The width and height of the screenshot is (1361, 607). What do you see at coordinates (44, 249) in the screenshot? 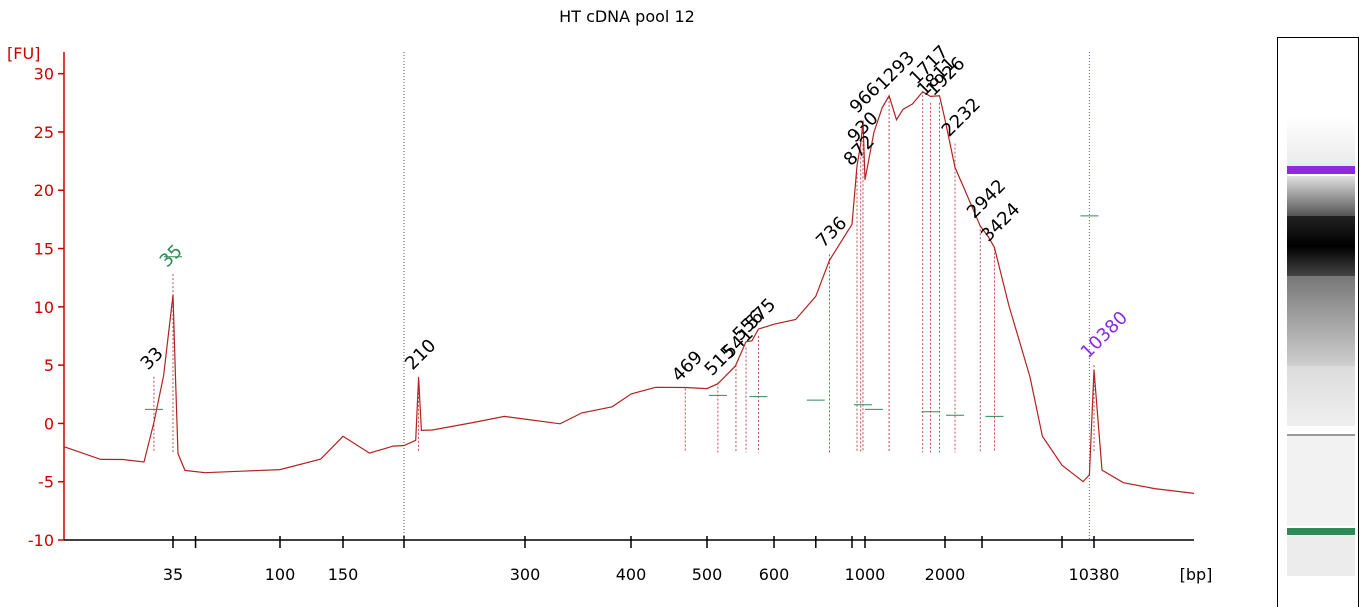
I see `y-tick-label: 15` at bounding box center [44, 249].